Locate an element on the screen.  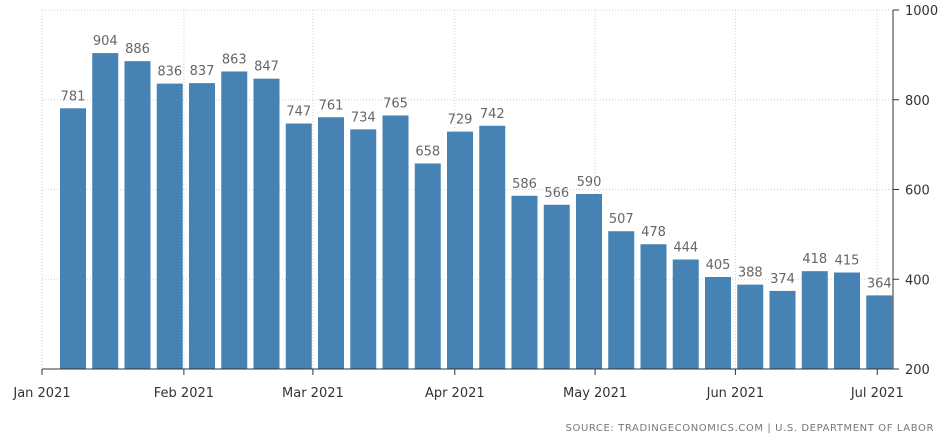
data-label: 374 is located at coordinates (782, 279).